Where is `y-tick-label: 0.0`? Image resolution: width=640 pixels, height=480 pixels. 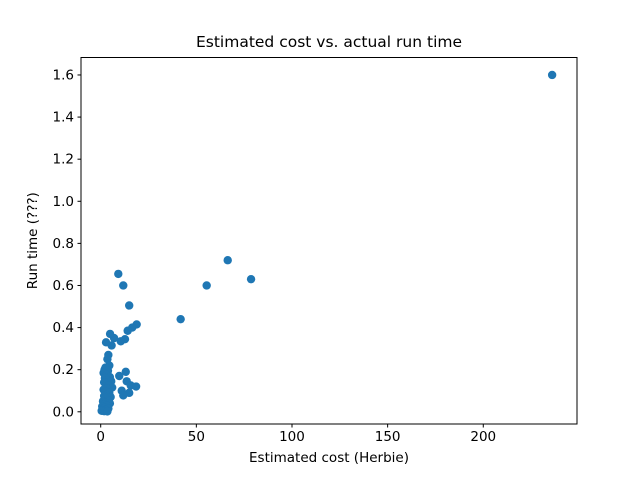 y-tick-label: 0.0 is located at coordinates (63, 412).